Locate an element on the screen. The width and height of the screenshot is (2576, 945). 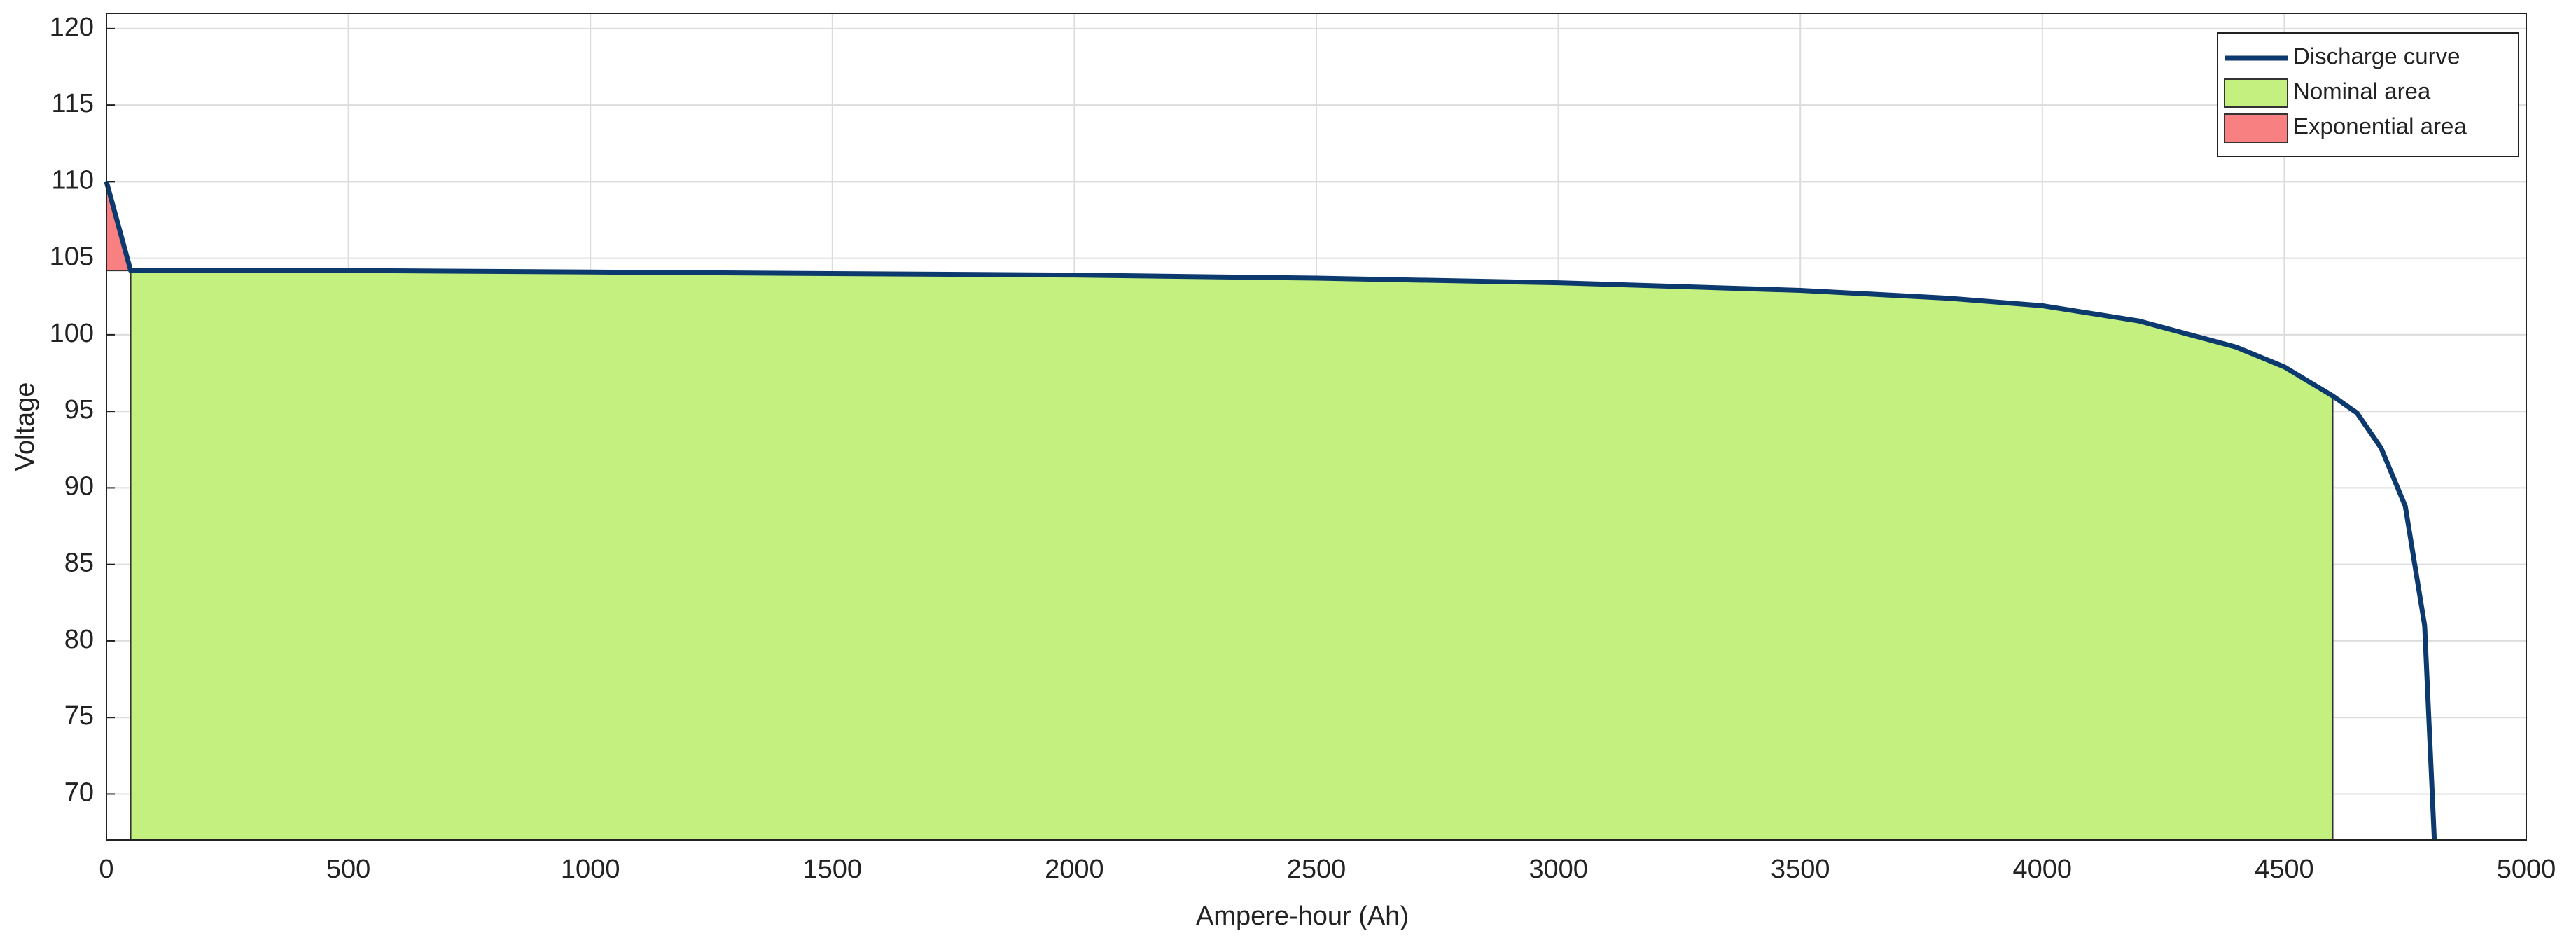
x-tick-label: 3000 is located at coordinates (1558, 870).